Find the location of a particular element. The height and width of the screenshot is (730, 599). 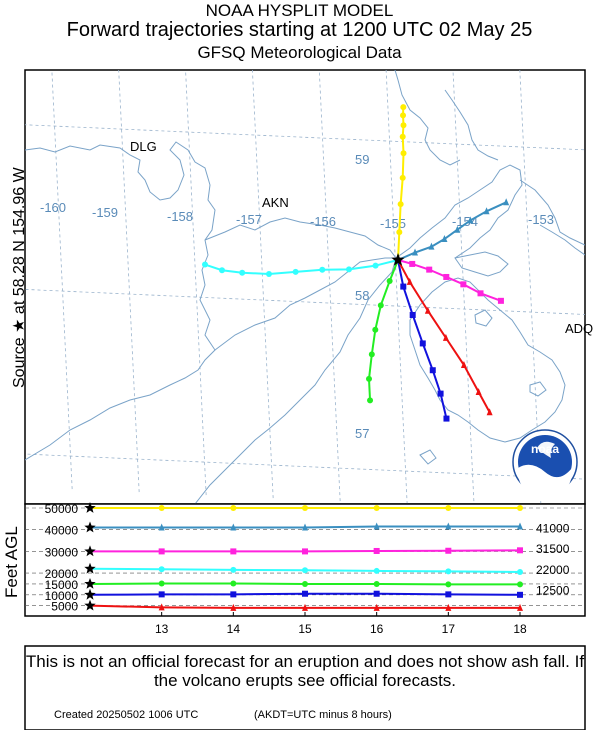

altitude-tick-label: 50000 is located at coordinates (62, 509).